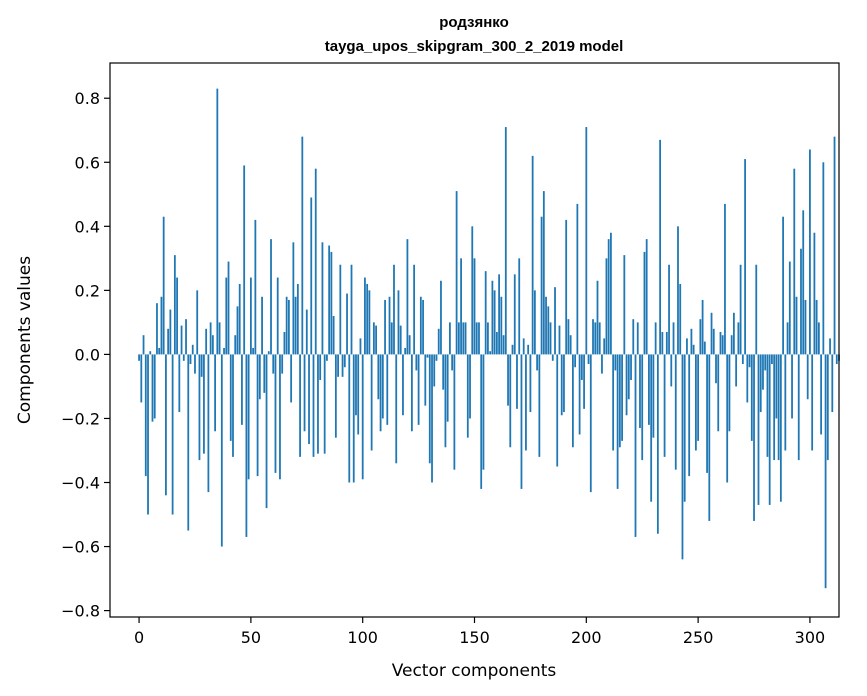 The width and height of the screenshot is (867, 696). I want to click on x-tick-label: 0, so click(139, 637).